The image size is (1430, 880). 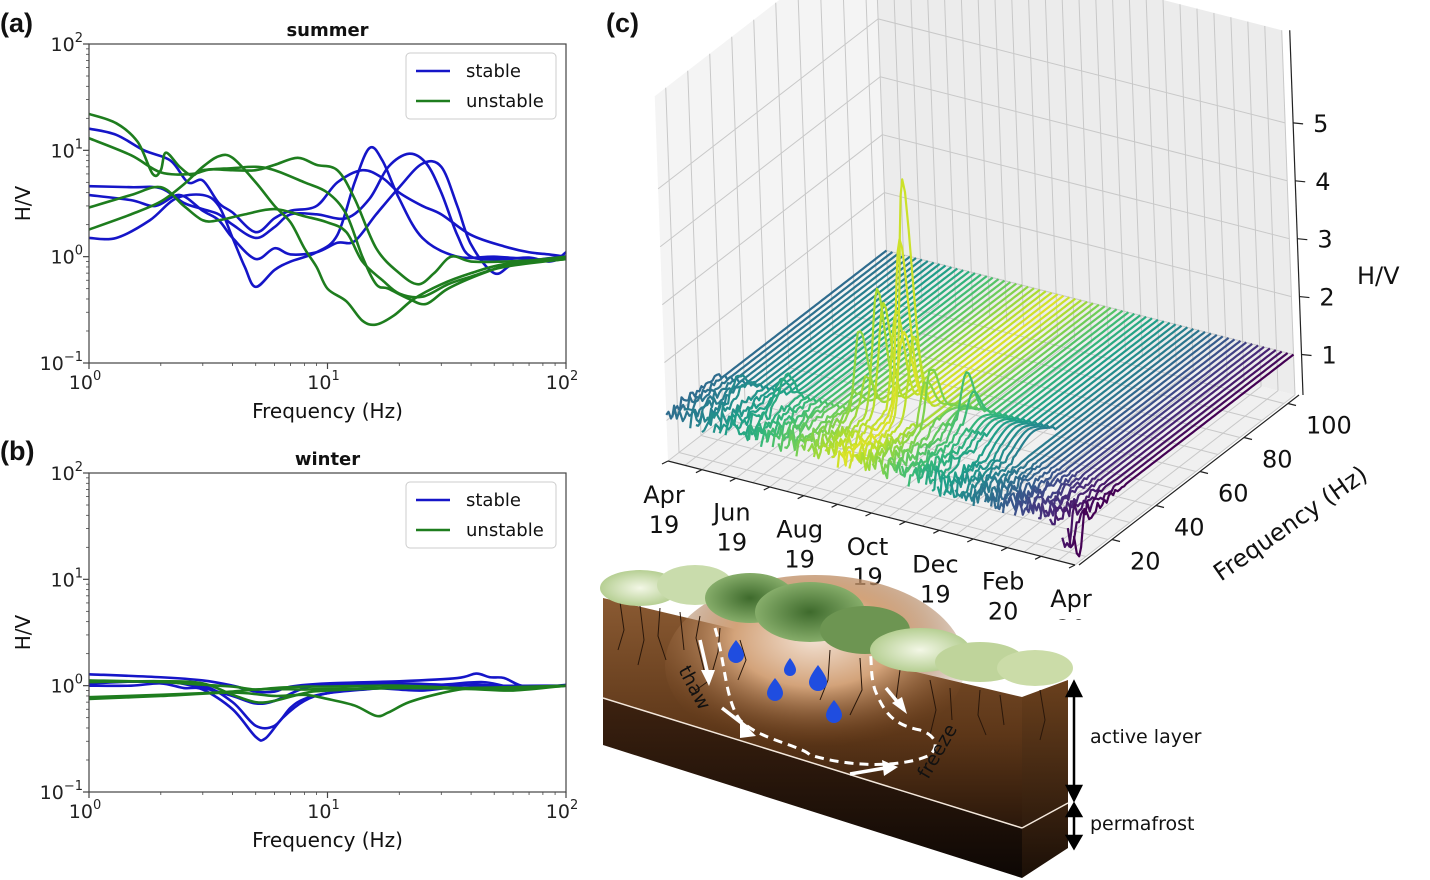 I want to click on time-tick-label: Jun 19, so click(x=731, y=527).